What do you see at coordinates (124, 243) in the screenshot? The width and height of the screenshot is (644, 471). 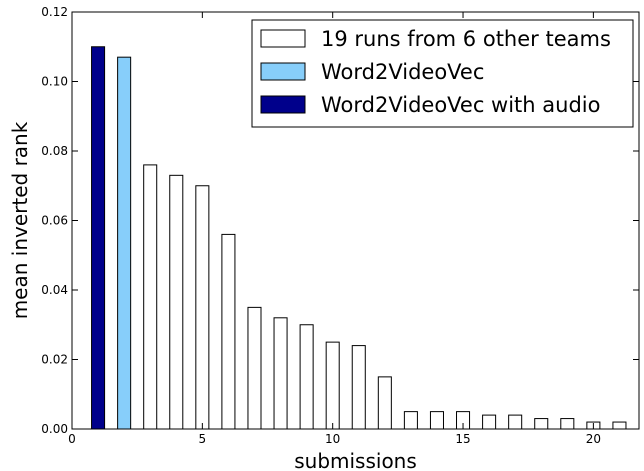 I see `bar-series-1-x2` at bounding box center [124, 243].